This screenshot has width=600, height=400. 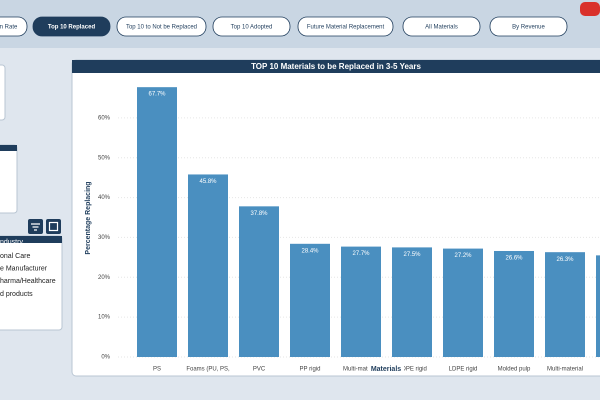 What do you see at coordinates (208, 370) in the screenshot?
I see `x-tick-label: Foams (PU, PS,` at bounding box center [208, 370].